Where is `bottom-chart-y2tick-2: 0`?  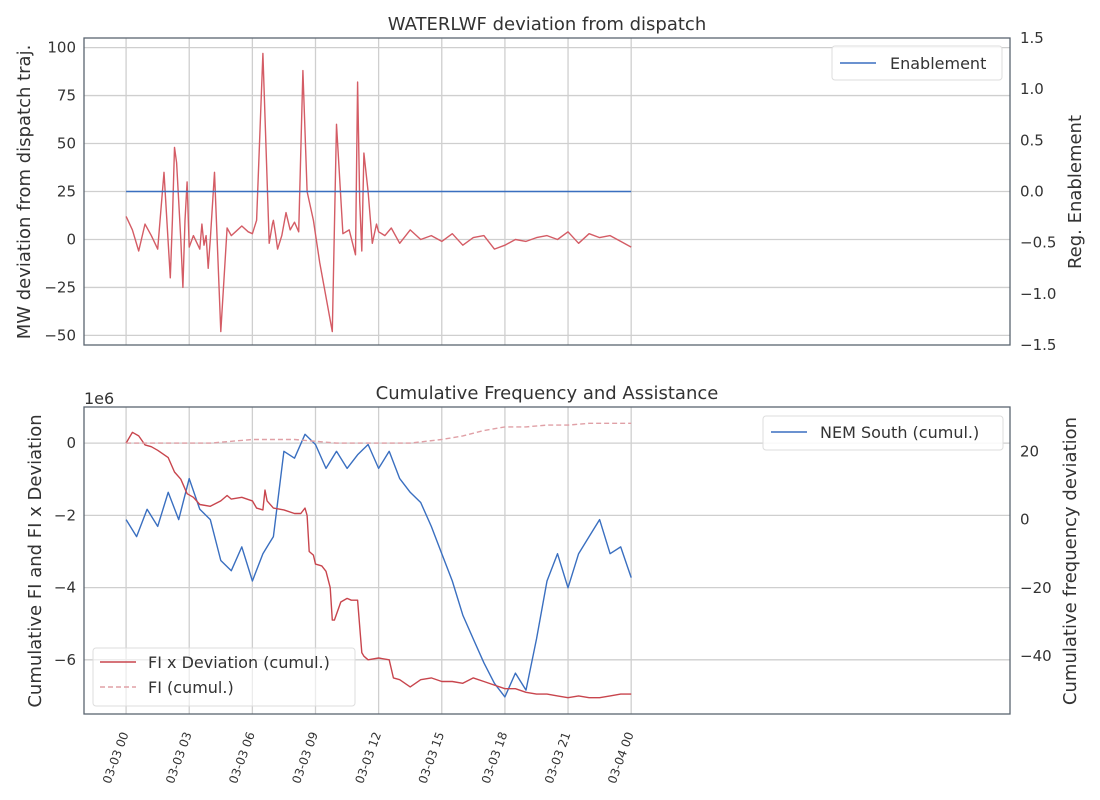 bottom-chart-y2tick-2: 0 is located at coordinates (1025, 520).